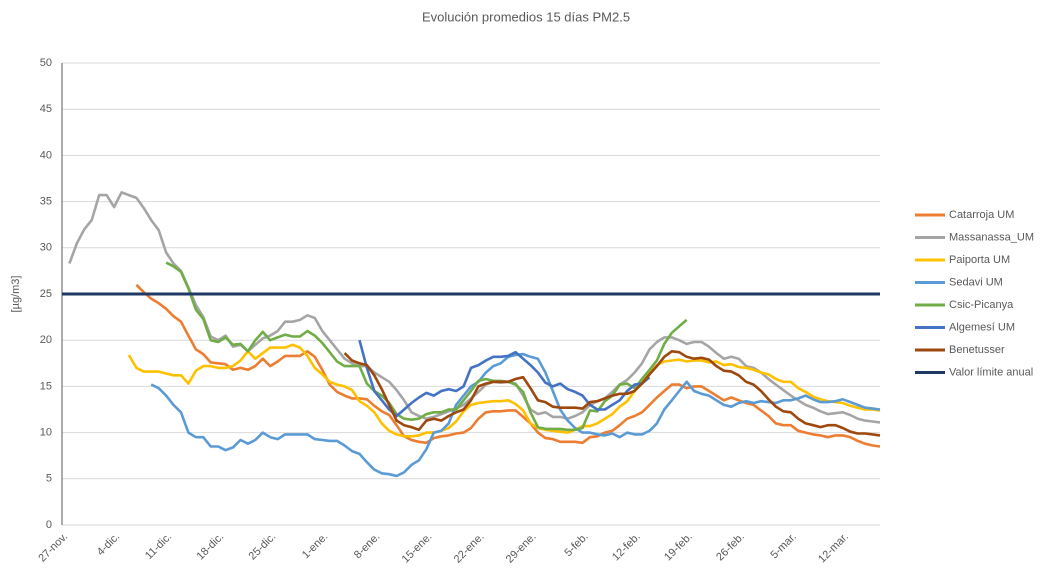 This screenshot has height=576, width=1053. Describe the element at coordinates (46, 294) in the screenshot. I see `y-tick-label: 25` at that location.